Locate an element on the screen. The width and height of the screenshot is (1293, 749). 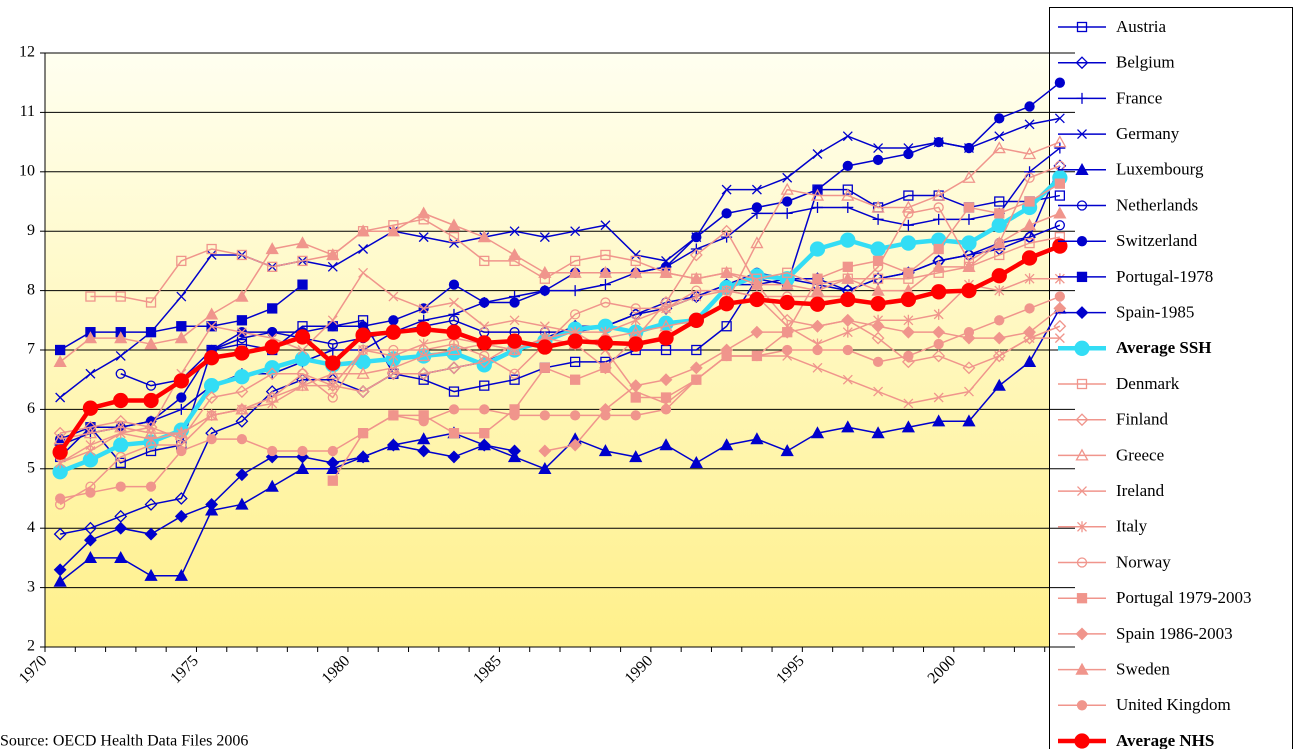
y-tick-label: 10 is located at coordinates (27, 170).